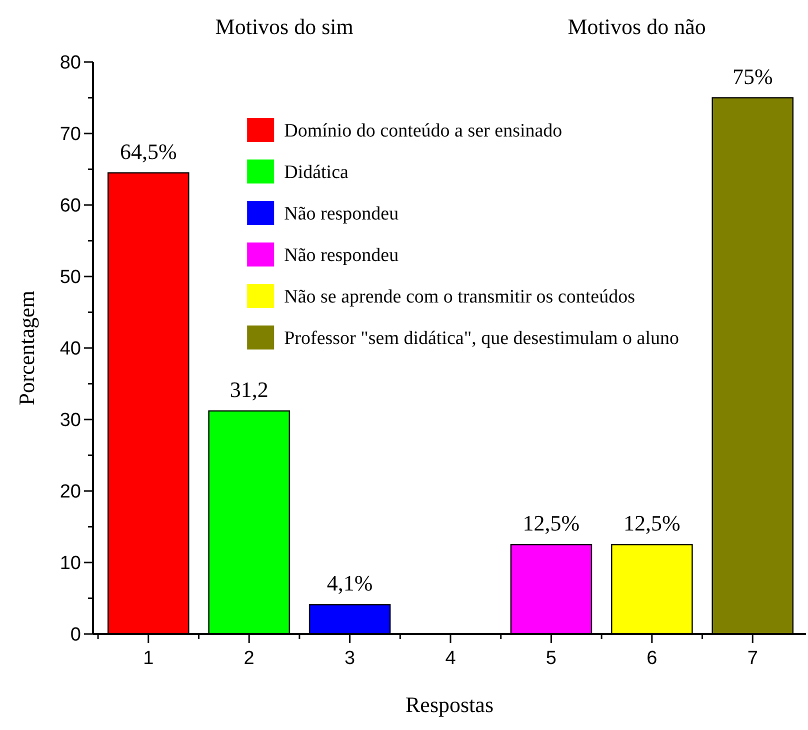 This screenshot has height=730, width=808. I want to click on y-tick-label: 20, so click(70, 492).